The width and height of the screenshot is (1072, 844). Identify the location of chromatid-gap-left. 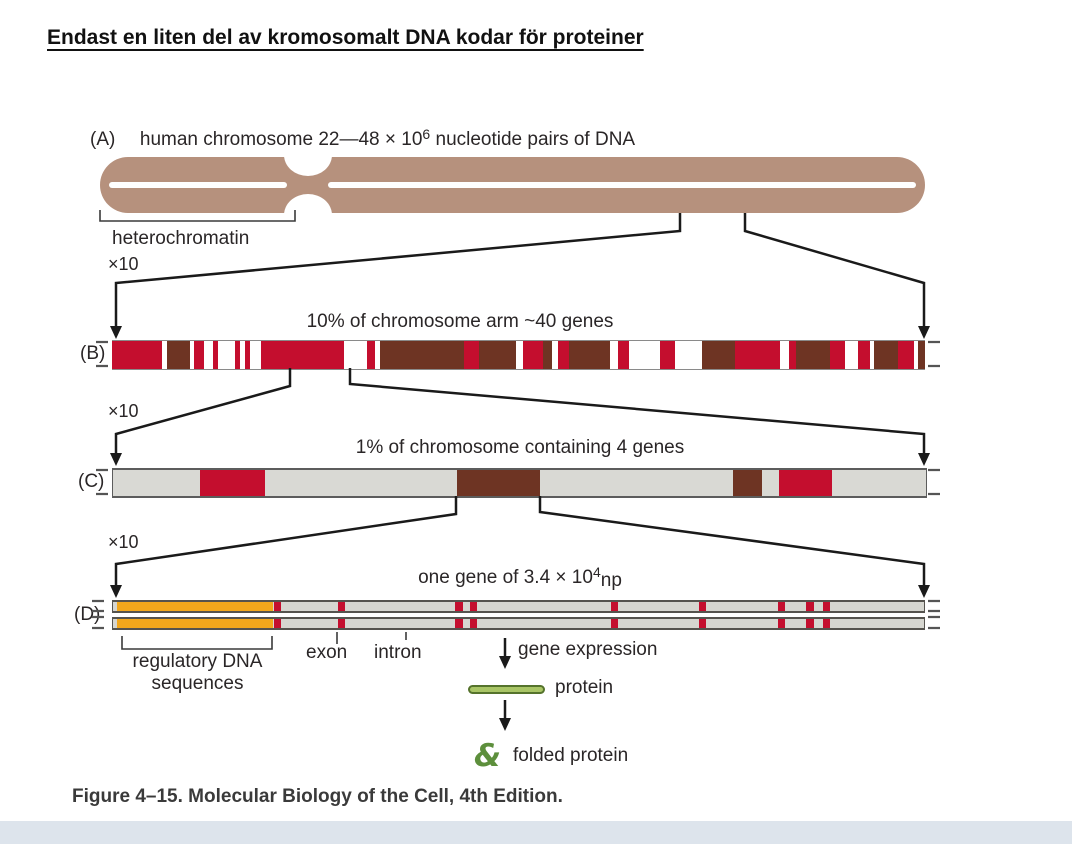
(198, 185).